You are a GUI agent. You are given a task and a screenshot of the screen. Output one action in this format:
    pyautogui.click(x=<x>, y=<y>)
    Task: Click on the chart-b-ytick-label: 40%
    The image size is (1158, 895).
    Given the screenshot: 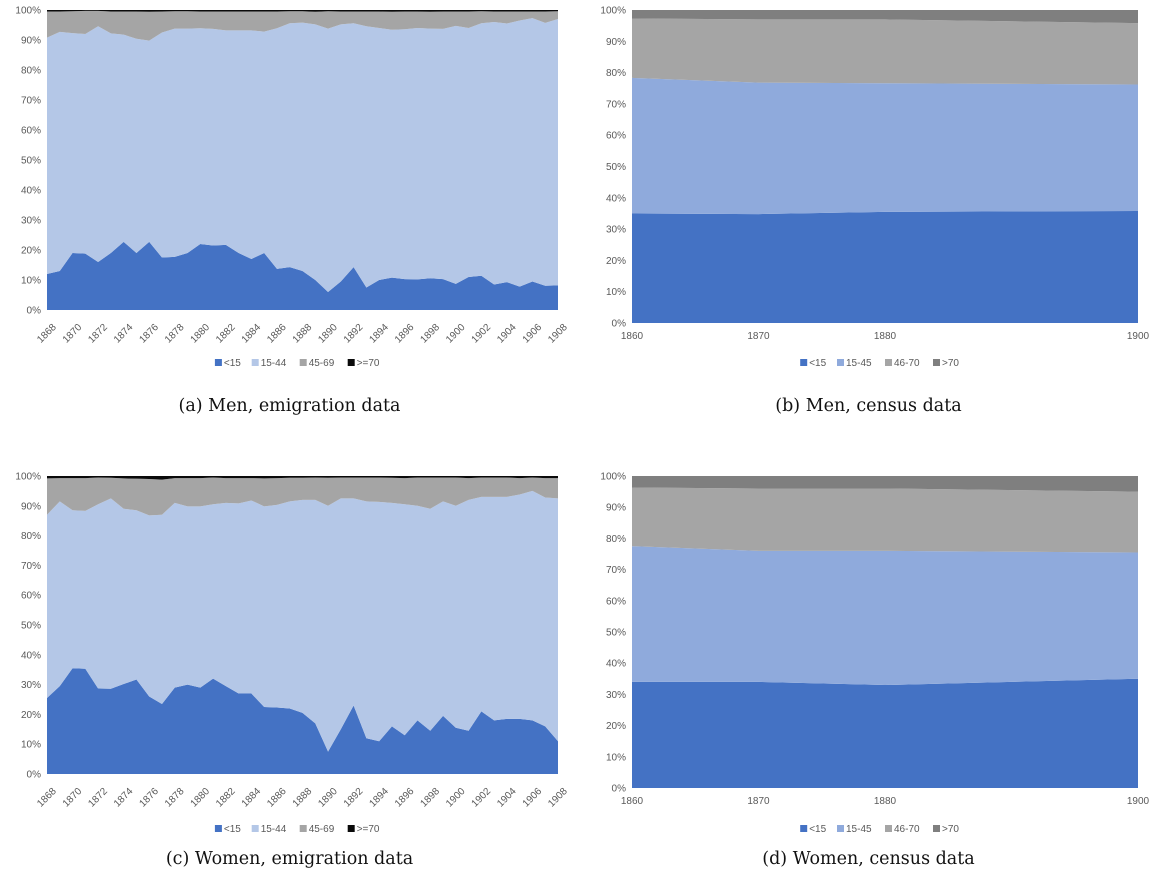 What is the action you would take?
    pyautogui.click(x=616, y=198)
    